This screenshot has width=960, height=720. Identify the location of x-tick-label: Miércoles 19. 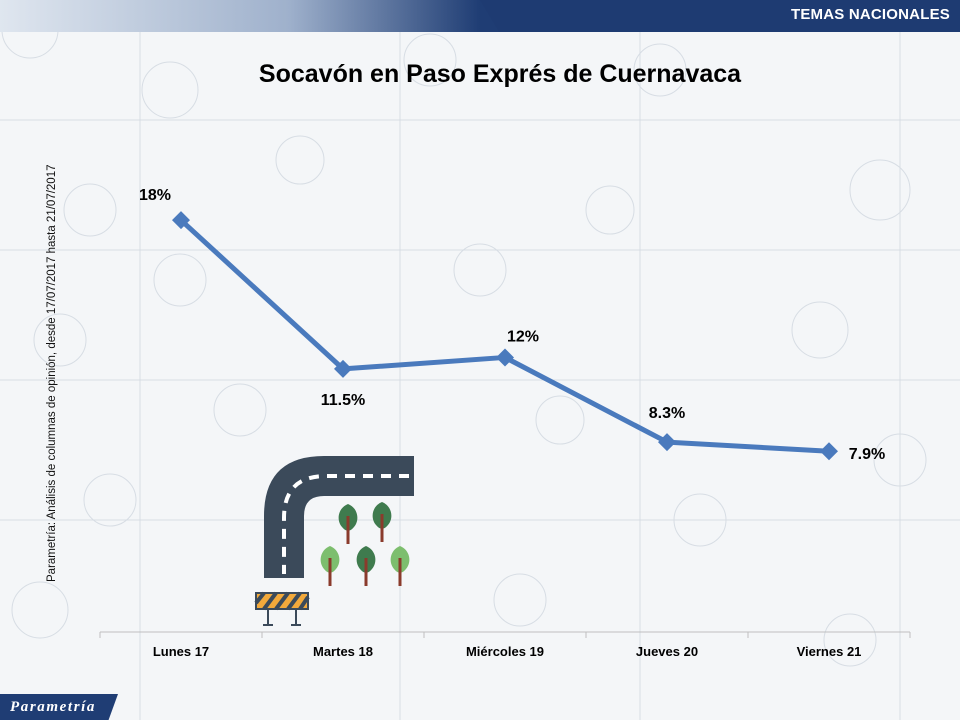
(505, 651).